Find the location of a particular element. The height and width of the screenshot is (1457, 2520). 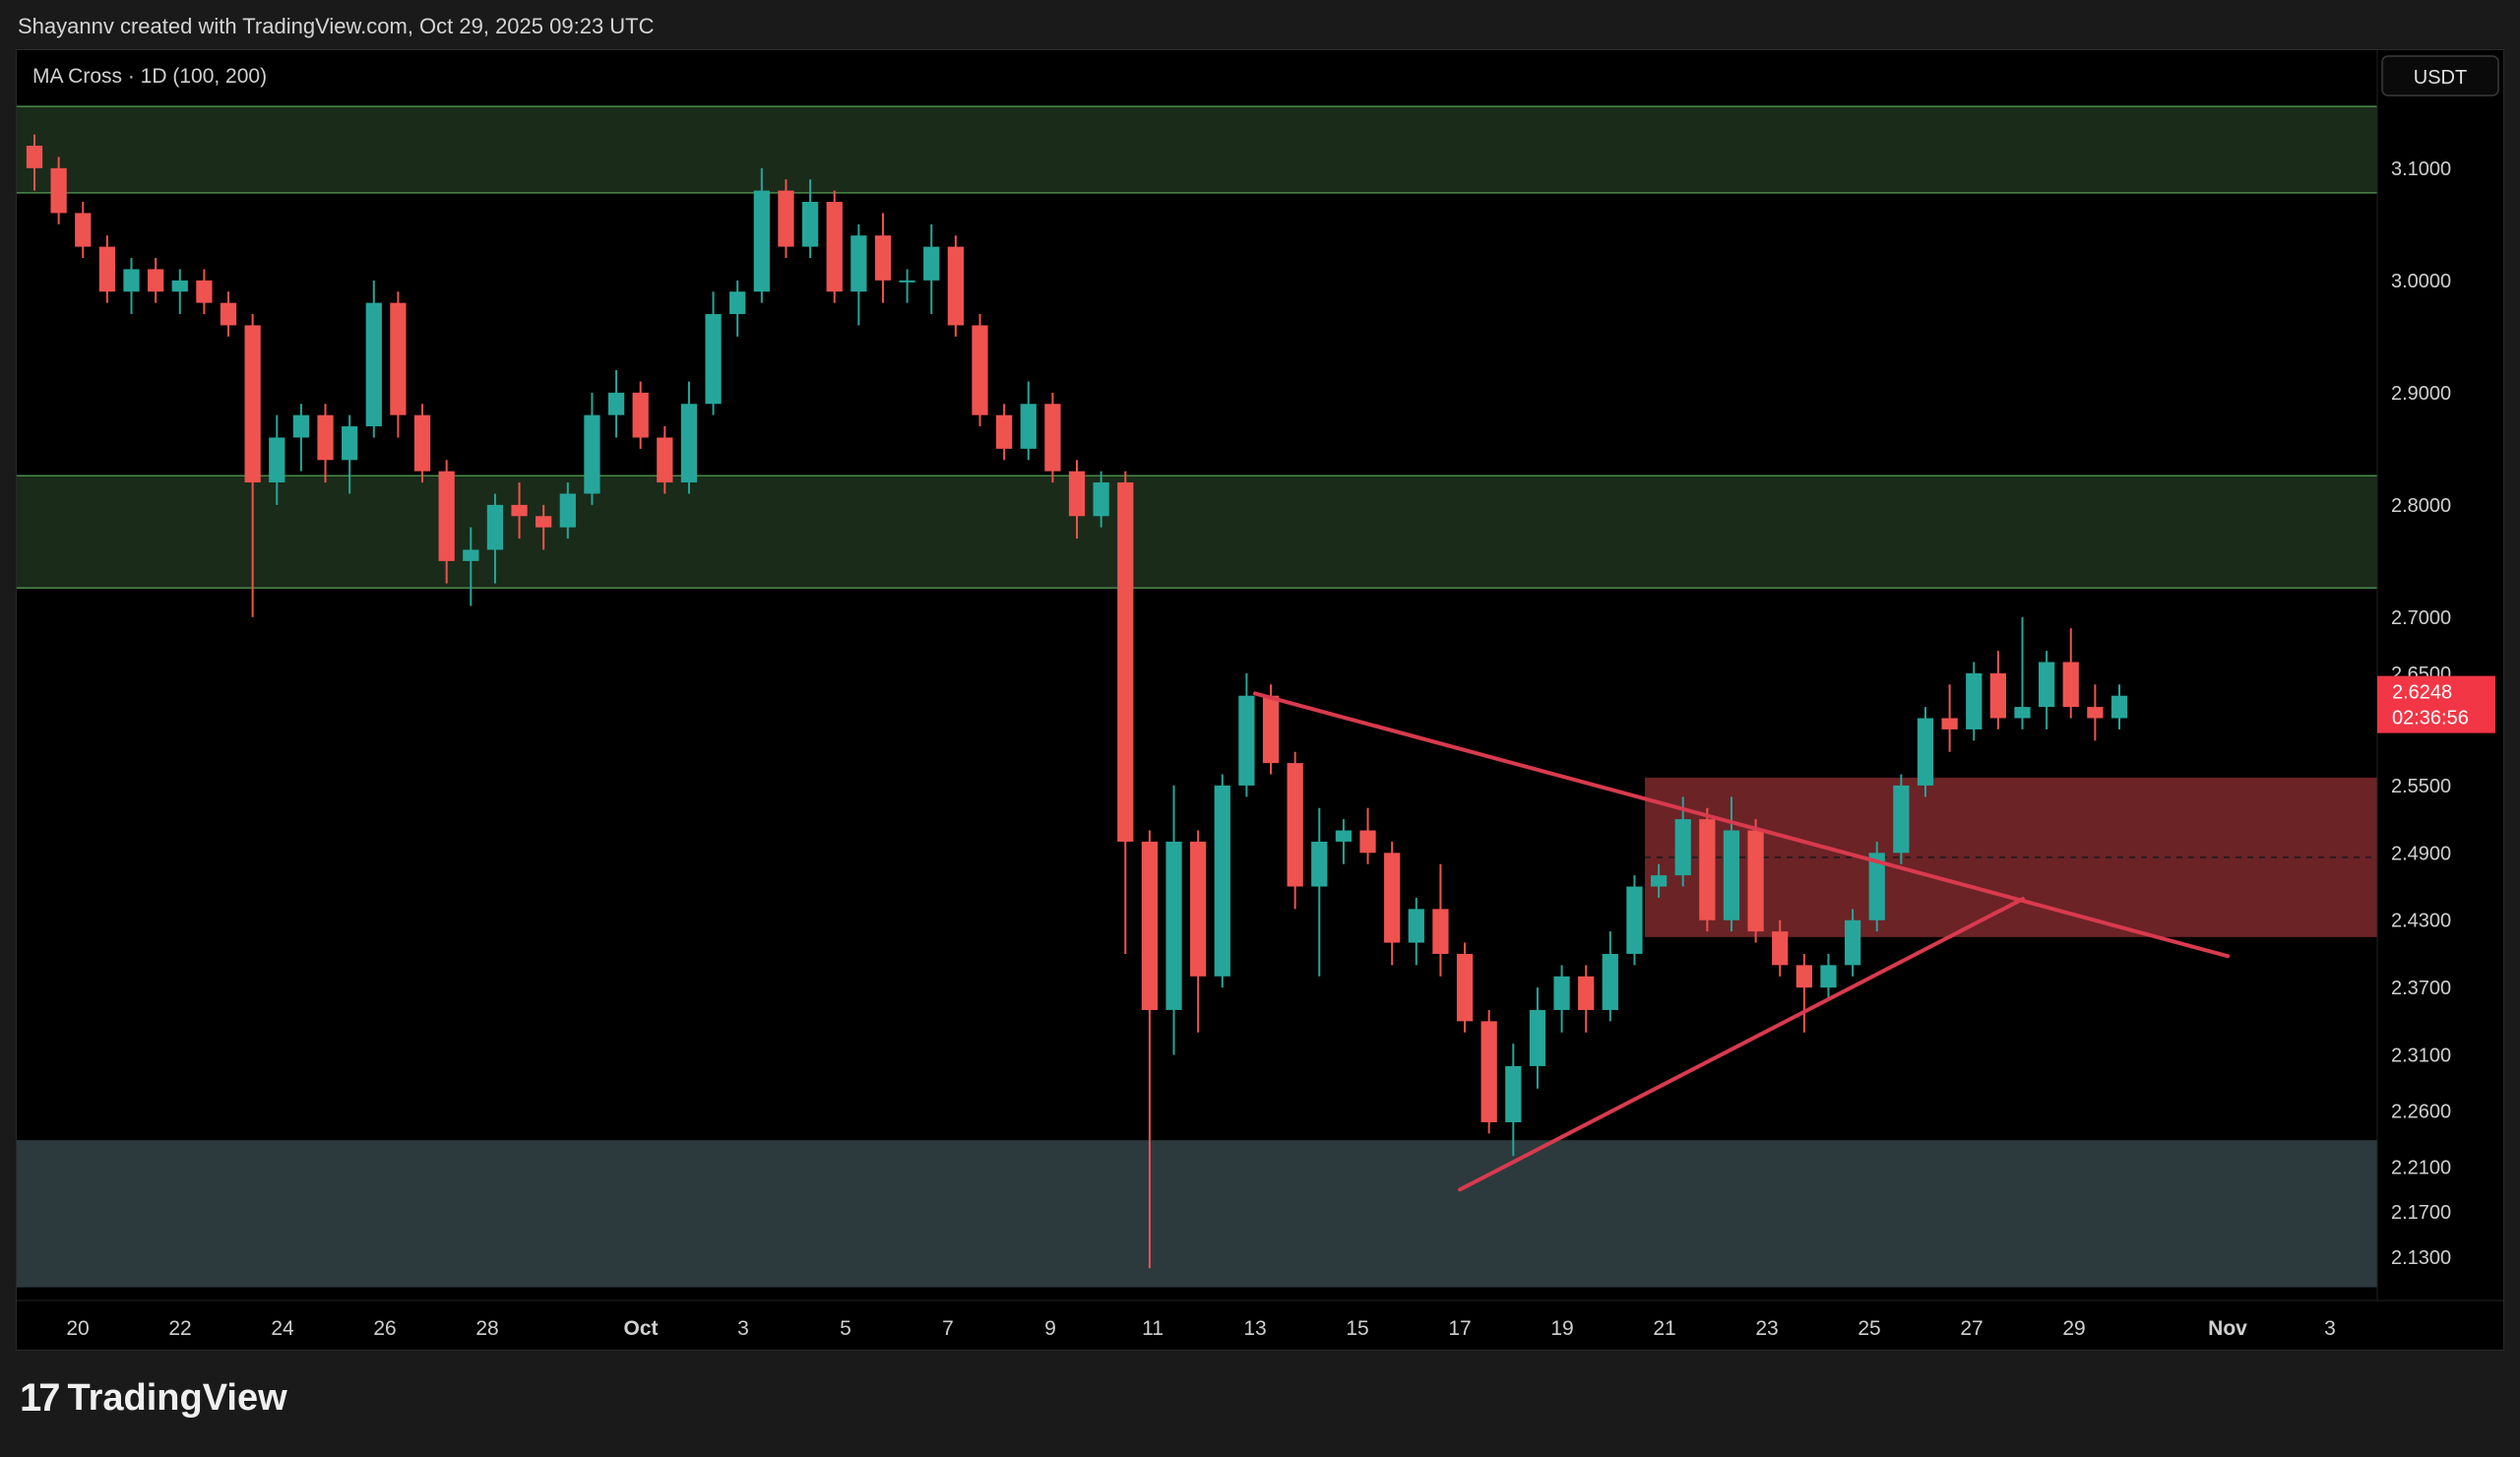

last-price-badge: 2.6248 02:36:56 is located at coordinates (2436, 704).